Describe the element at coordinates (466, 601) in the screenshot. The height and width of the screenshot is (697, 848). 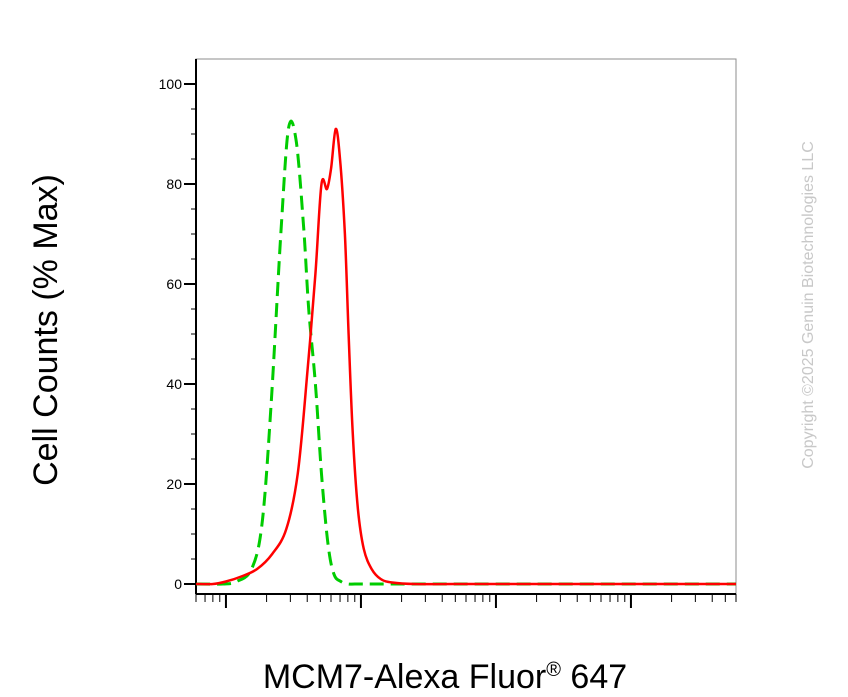
I see `x-axis-ticks` at that location.